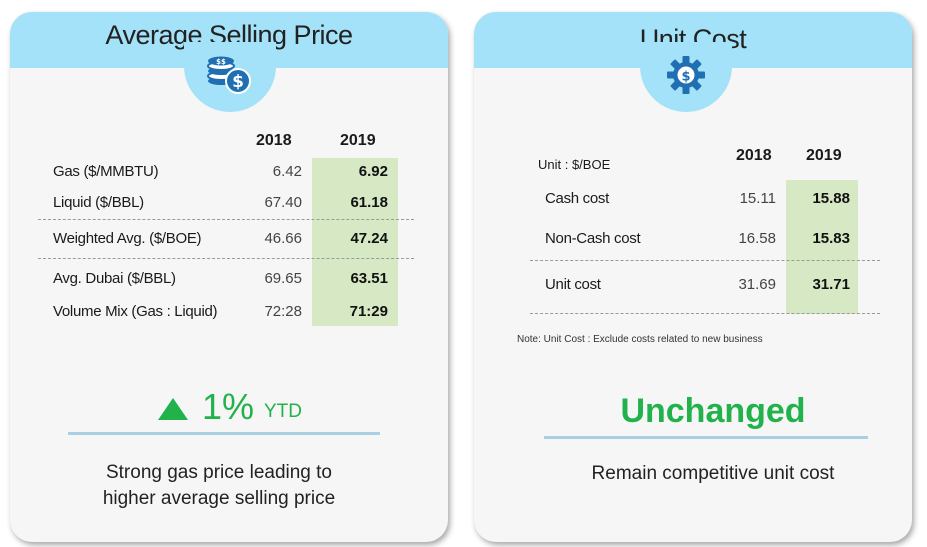  Describe the element at coordinates (98, 202) in the screenshot. I see `row-label: Liquid ($/BBL)` at that location.